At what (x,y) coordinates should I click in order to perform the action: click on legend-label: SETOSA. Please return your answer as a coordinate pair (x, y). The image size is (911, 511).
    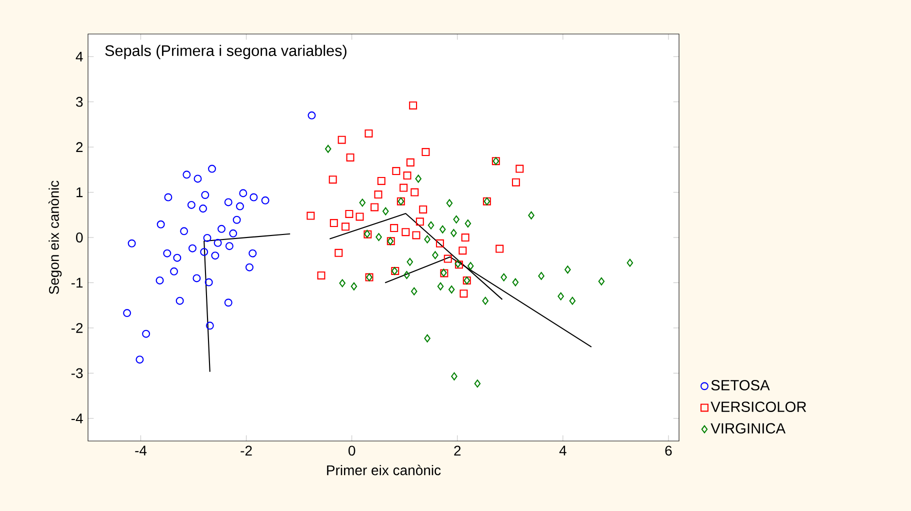
    Looking at the image, I should click on (740, 385).